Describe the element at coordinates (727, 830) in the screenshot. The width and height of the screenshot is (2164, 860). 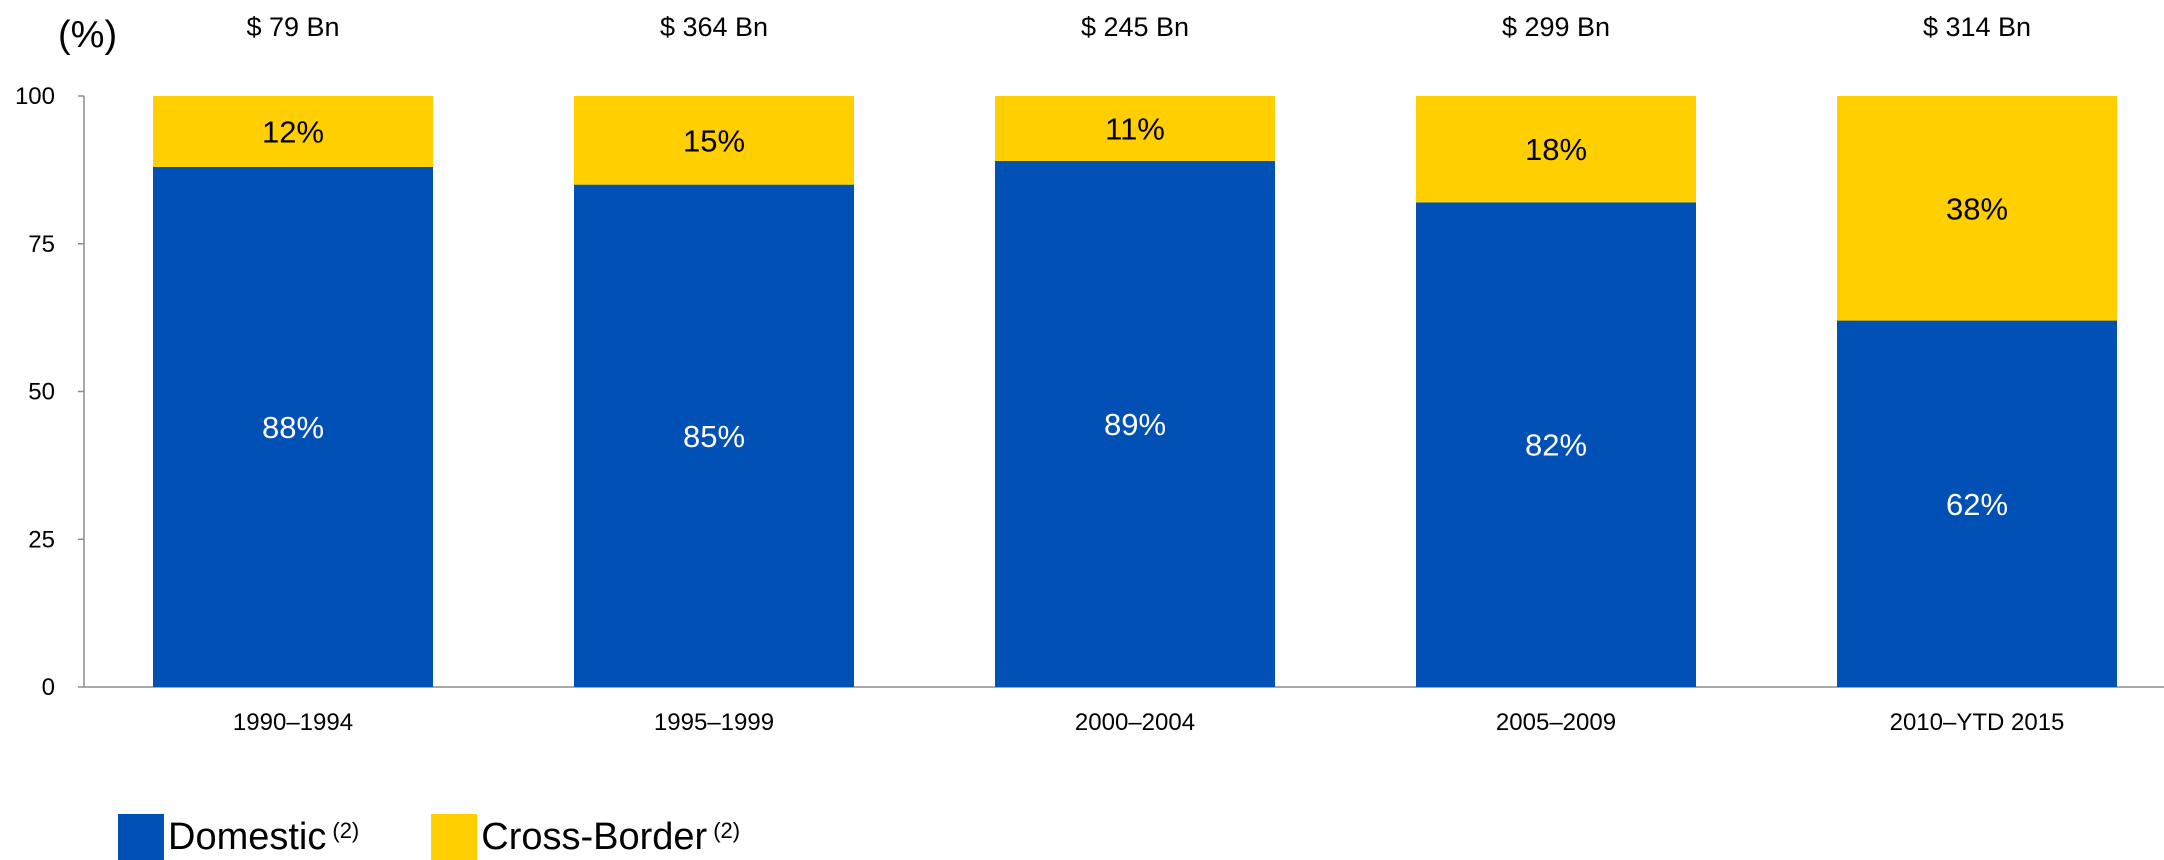
I see `legend-note-cross-border: (2)` at that location.